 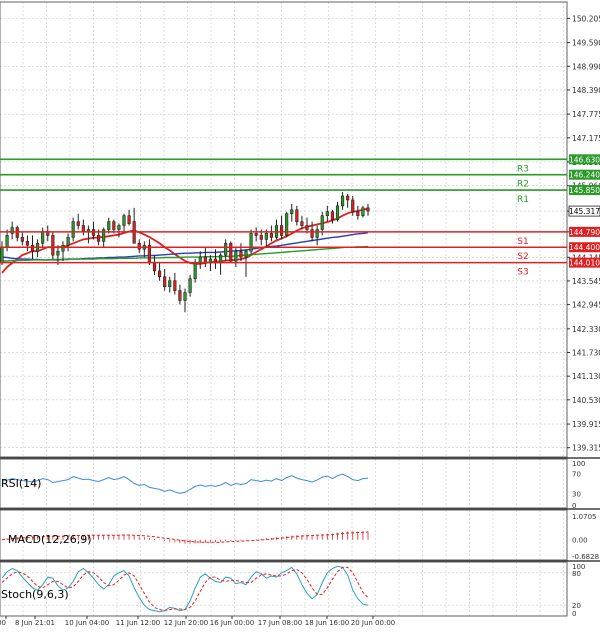 What do you see at coordinates (580, 541) in the screenshot?
I see `macd-y-tick-label: 0.00` at bounding box center [580, 541].